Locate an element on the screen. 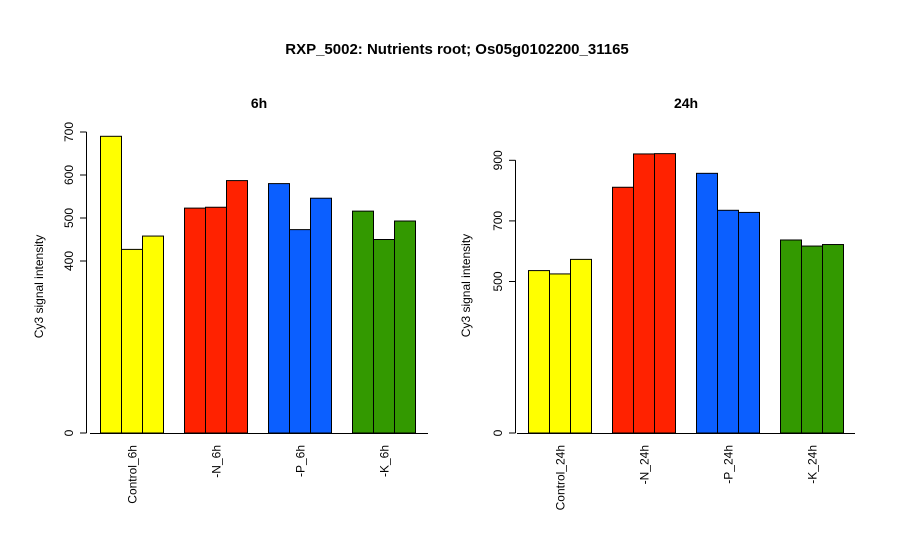  category-label: Control_24h is located at coordinates (561, 477).